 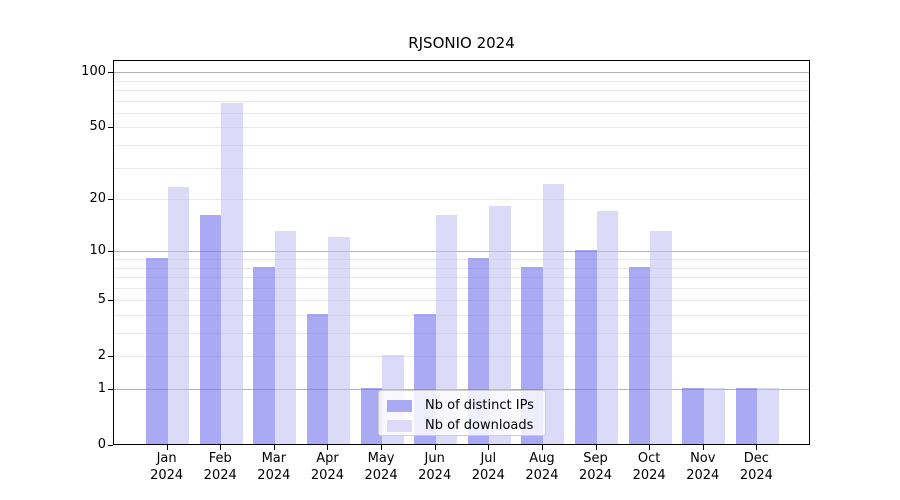 I want to click on legend-swatch-distinct-ips-icon, so click(x=399, y=405).